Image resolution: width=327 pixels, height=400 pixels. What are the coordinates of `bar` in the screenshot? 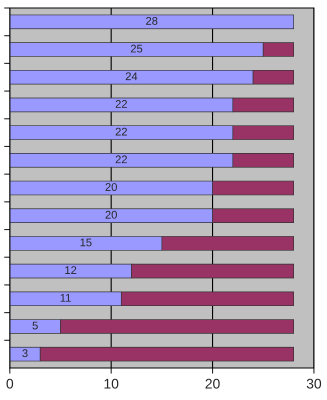 It's located at (152, 22).